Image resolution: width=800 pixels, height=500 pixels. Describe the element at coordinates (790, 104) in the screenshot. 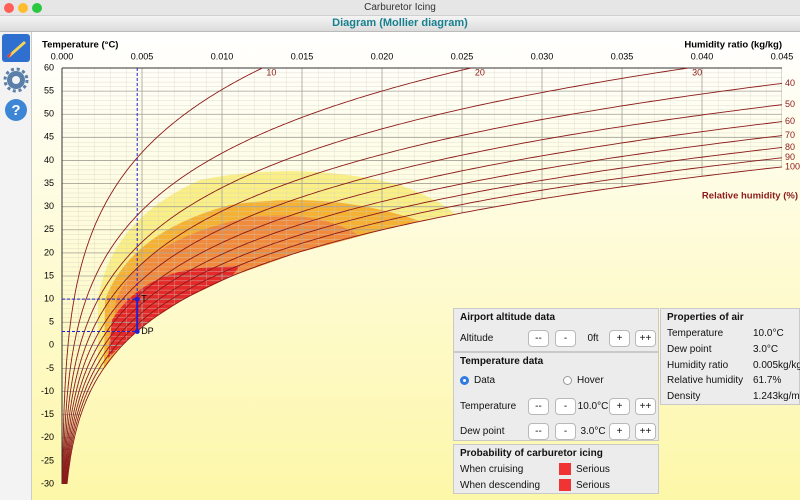

I see `rh-curve-label: 50` at that location.